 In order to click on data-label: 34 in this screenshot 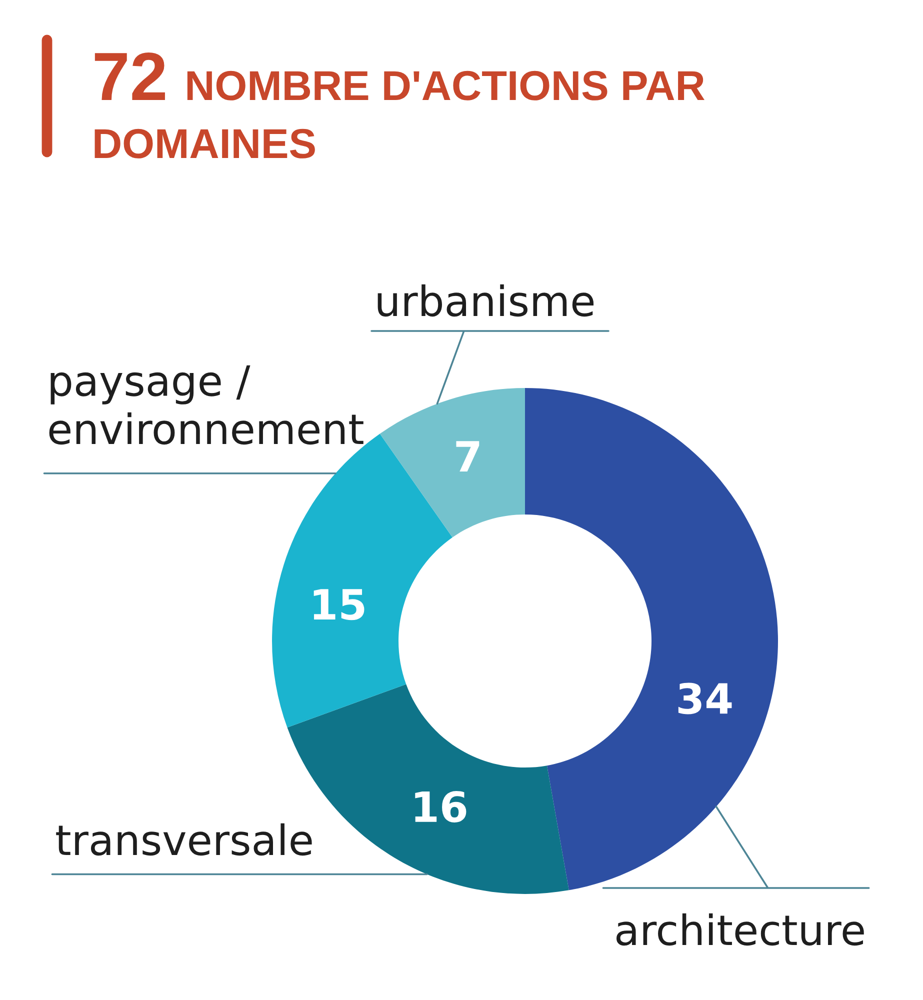, I will do `click(705, 698)`.